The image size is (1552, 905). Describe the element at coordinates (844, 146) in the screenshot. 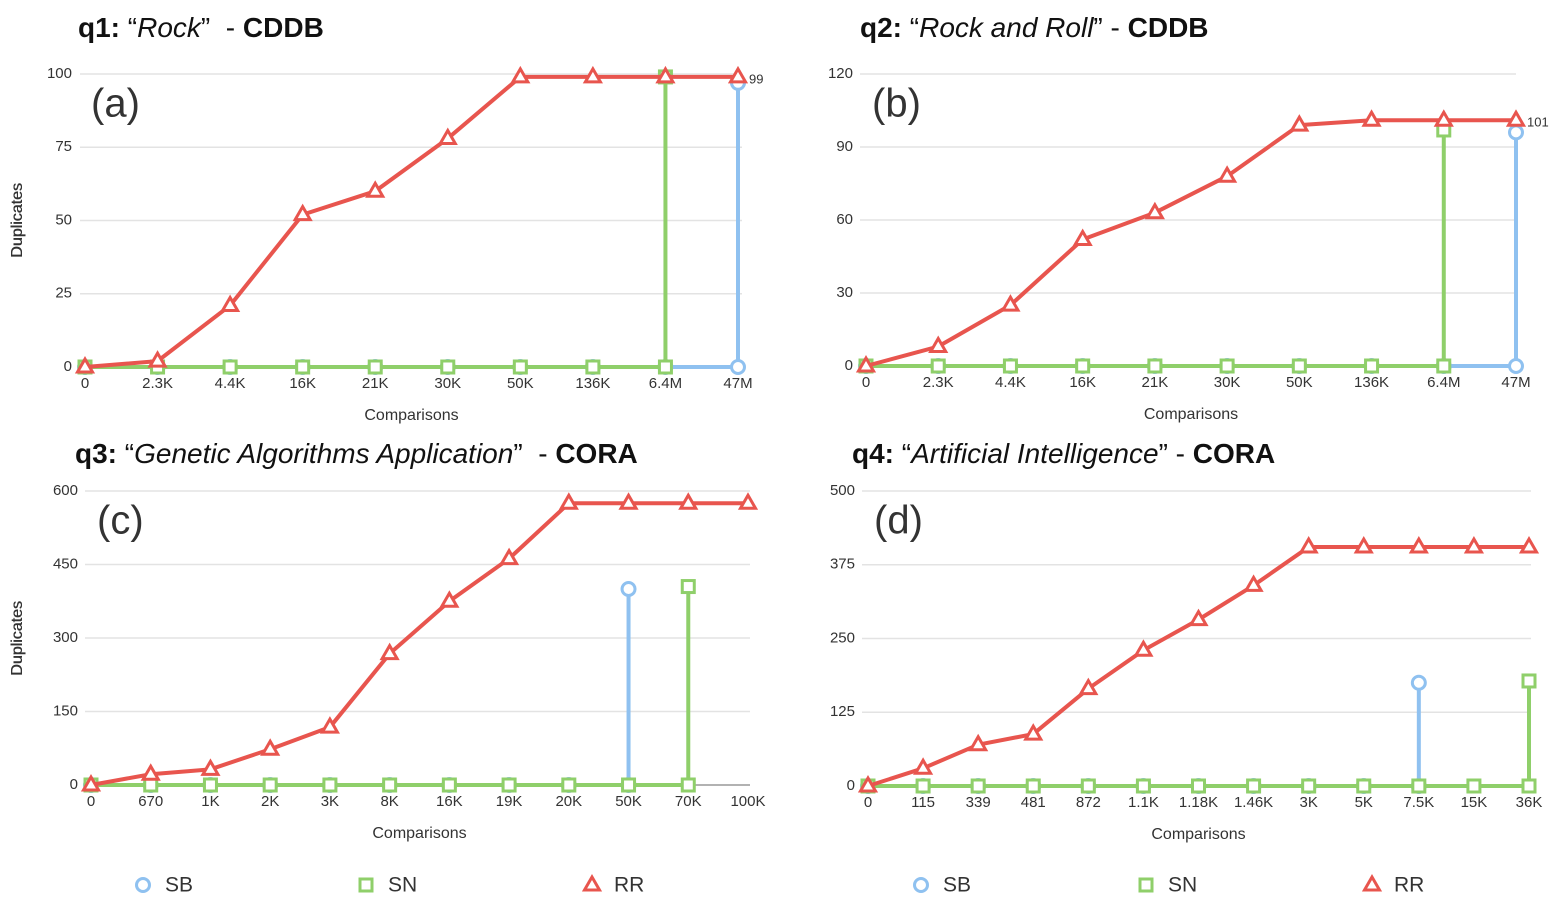

I see `y-tick-label: 90` at that location.